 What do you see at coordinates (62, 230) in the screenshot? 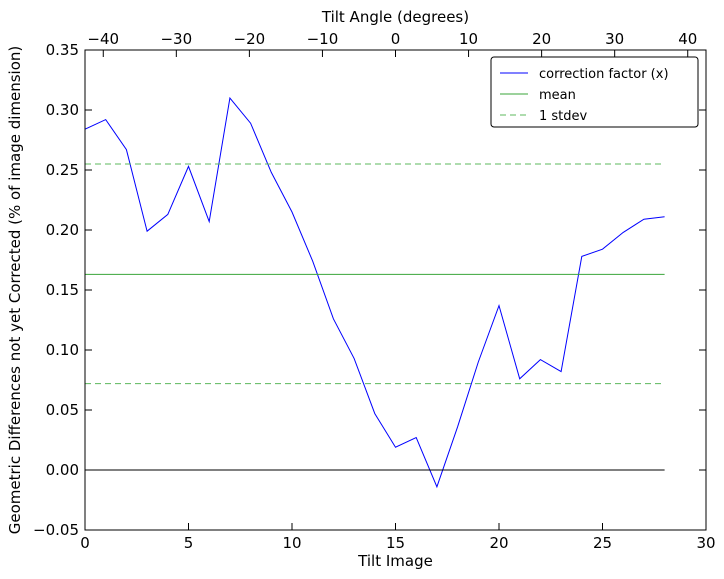
I see `y-tick-label: 0.20` at bounding box center [62, 230].